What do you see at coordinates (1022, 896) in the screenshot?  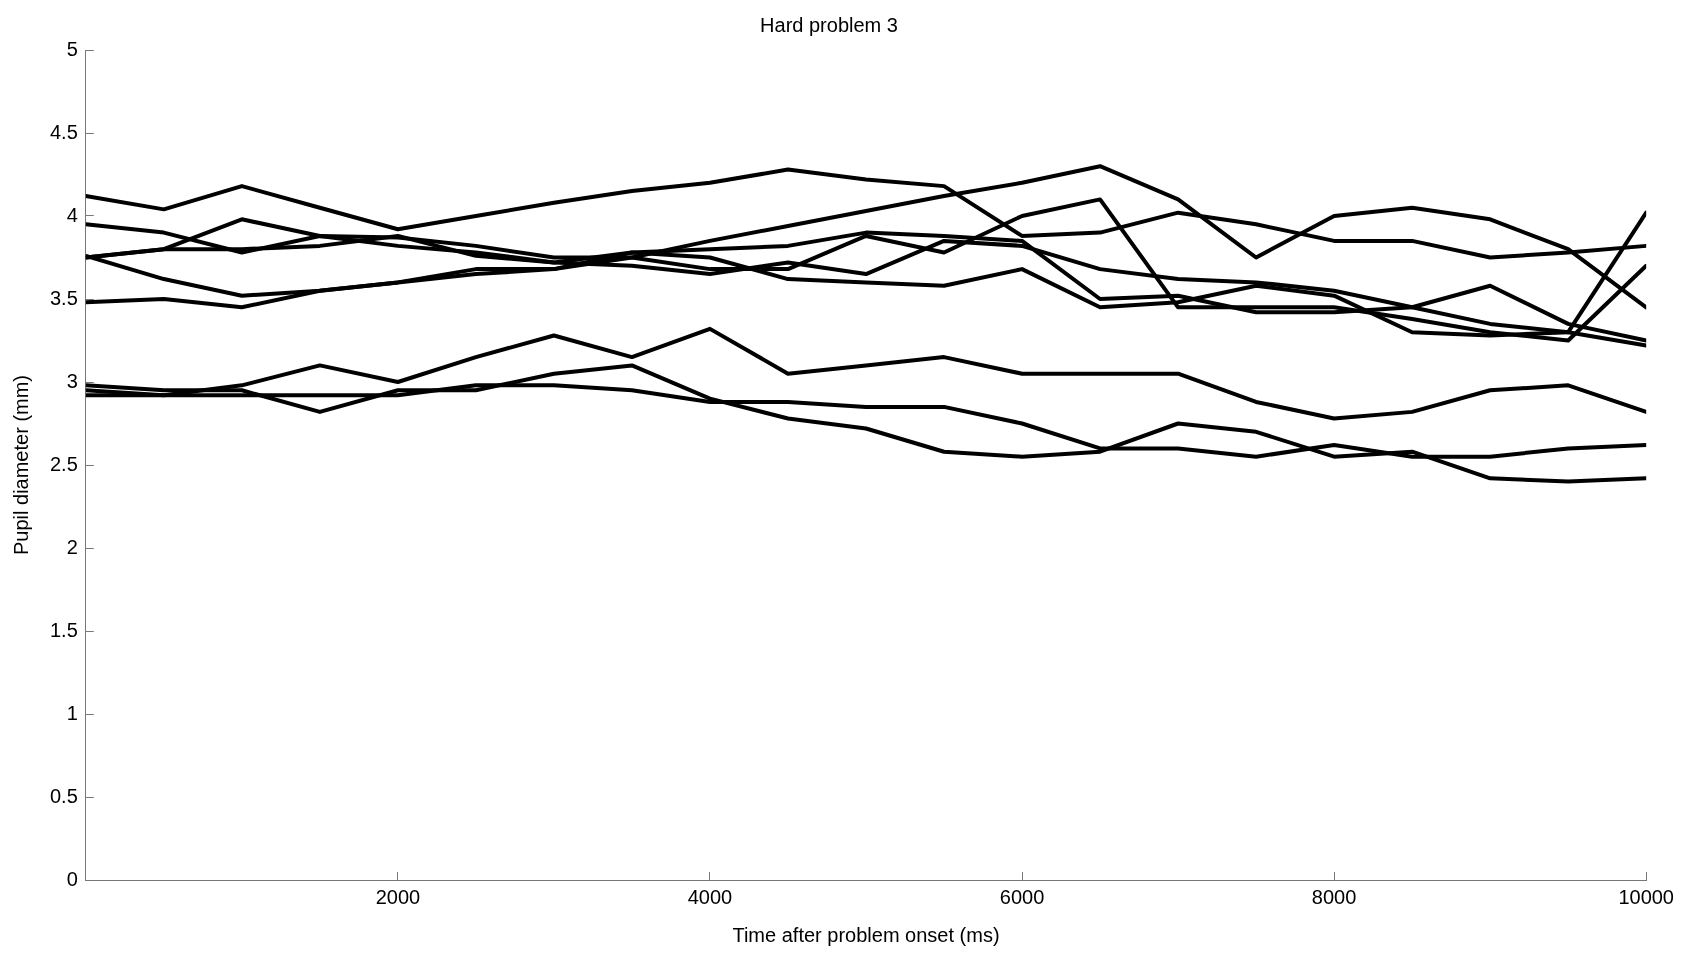 I see `x-tick-label: 6000` at bounding box center [1022, 896].